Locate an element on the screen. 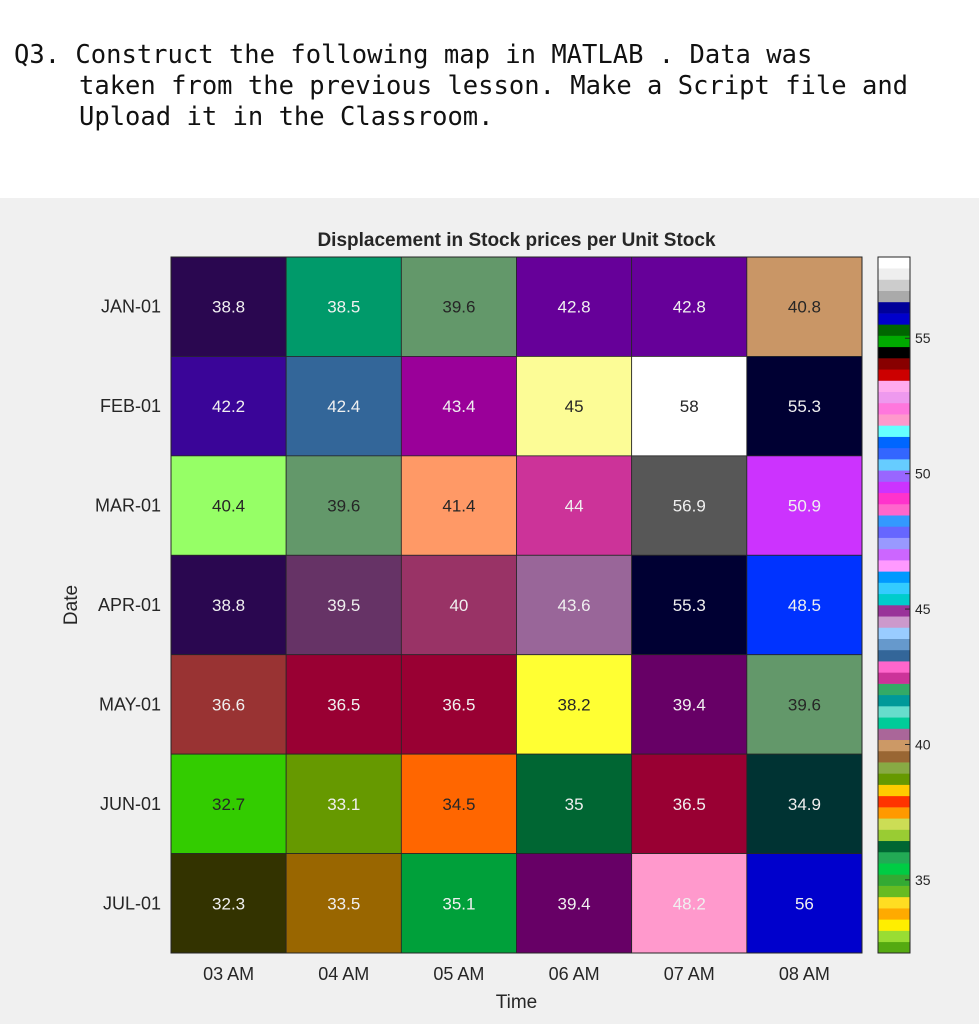 This screenshot has height=1024, width=979. cell-value-label: 32.3 is located at coordinates (228, 903).